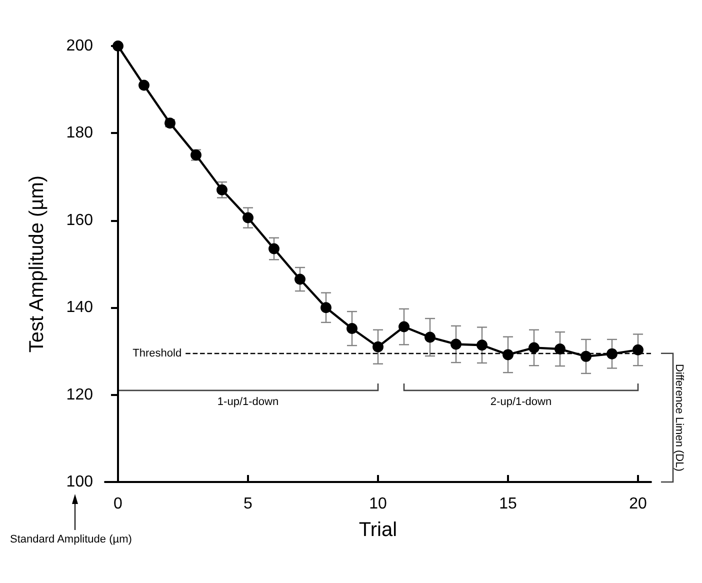 The height and width of the screenshot is (583, 702). What do you see at coordinates (80, 46) in the screenshot?
I see `y-tick-label: 200` at bounding box center [80, 46].